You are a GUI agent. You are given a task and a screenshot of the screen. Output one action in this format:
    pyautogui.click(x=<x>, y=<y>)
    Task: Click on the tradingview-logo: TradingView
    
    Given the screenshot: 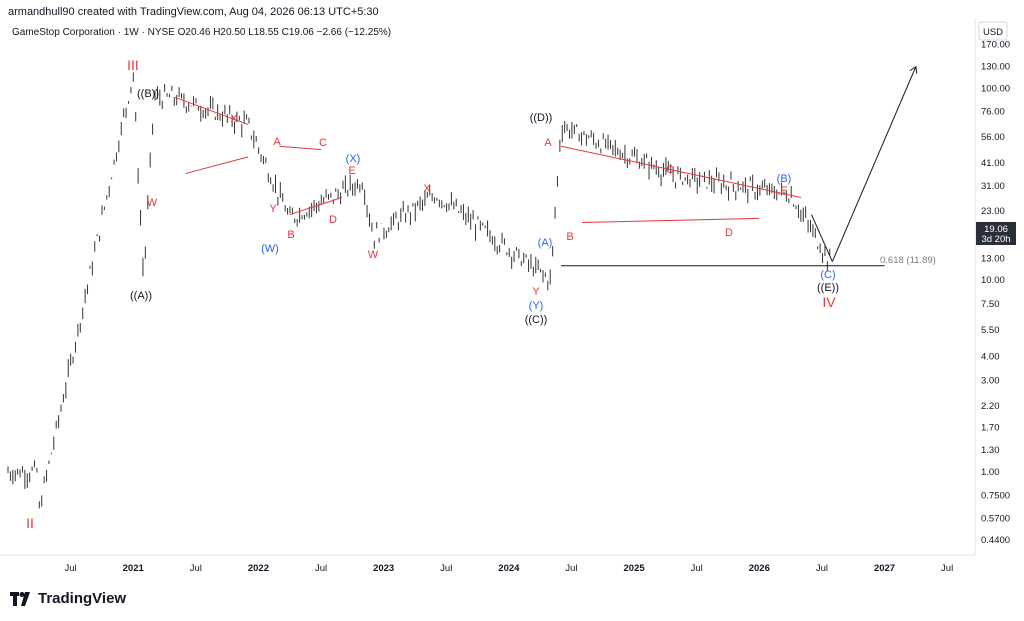 What is the action you would take?
    pyautogui.click(x=68, y=598)
    